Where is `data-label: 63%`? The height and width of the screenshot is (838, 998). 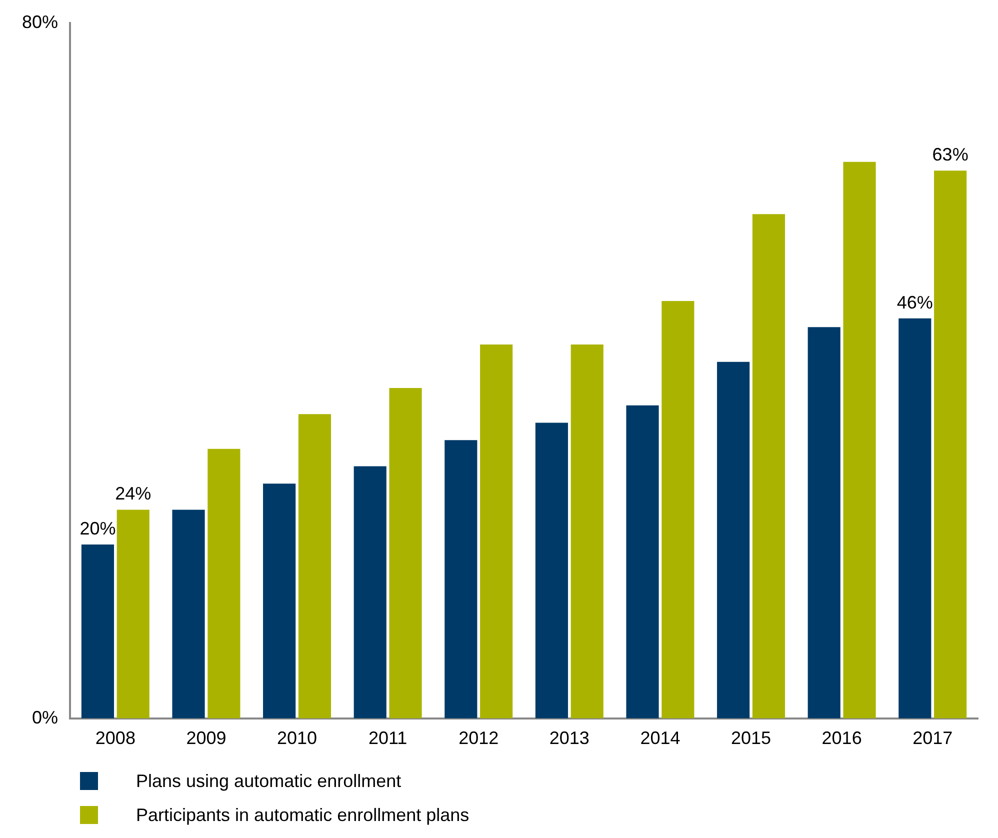 data-label: 63% is located at coordinates (950, 154).